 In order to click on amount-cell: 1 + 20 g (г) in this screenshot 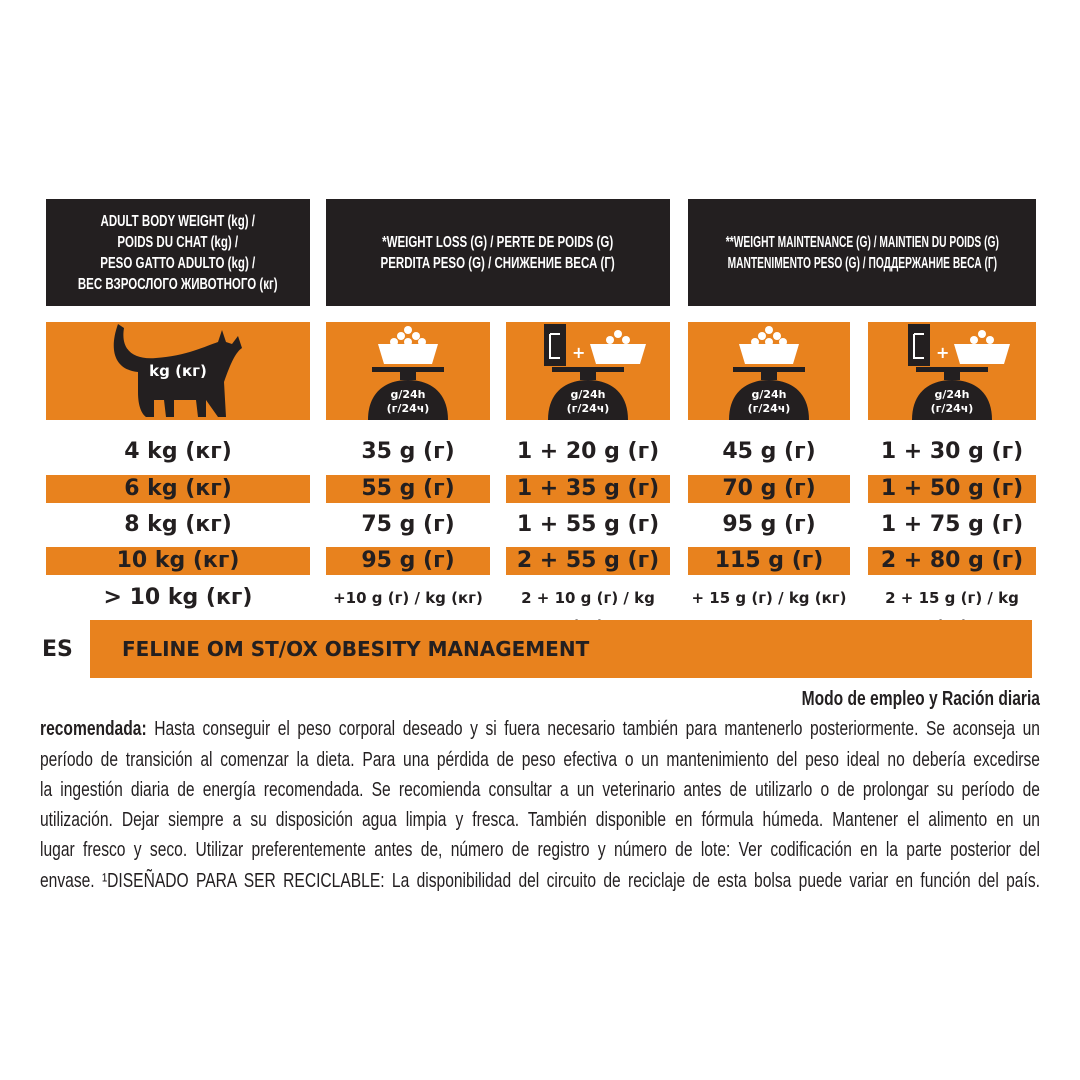, I will do `click(588, 451)`.